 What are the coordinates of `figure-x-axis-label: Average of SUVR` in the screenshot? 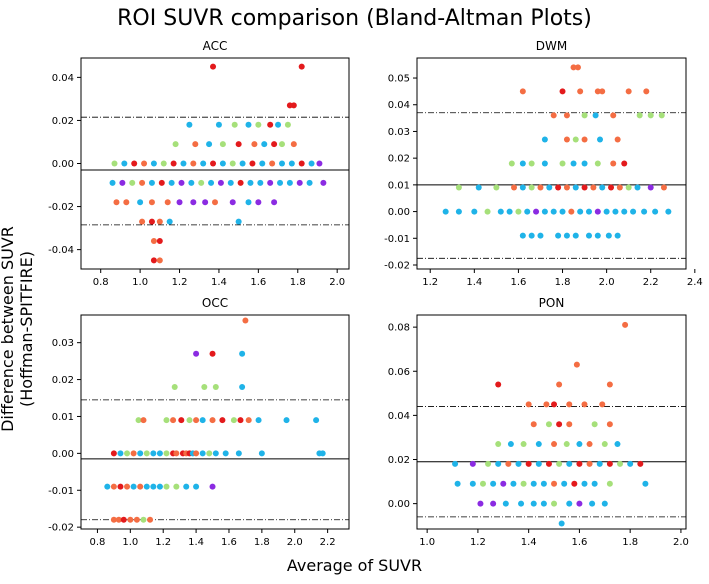 It's located at (354, 565).